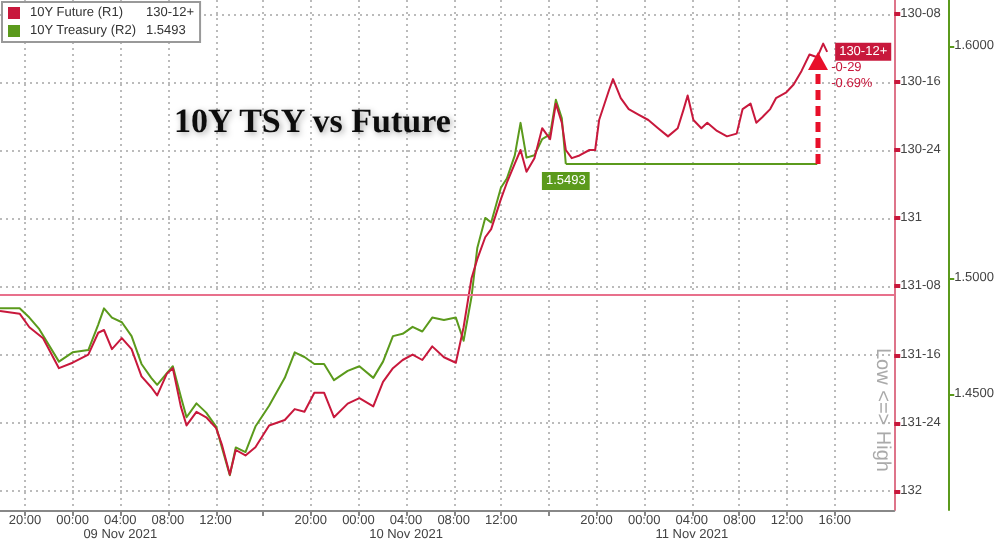 This screenshot has width=1000, height=542. I want to click on annotation: Low <=> High, so click(882, 410).